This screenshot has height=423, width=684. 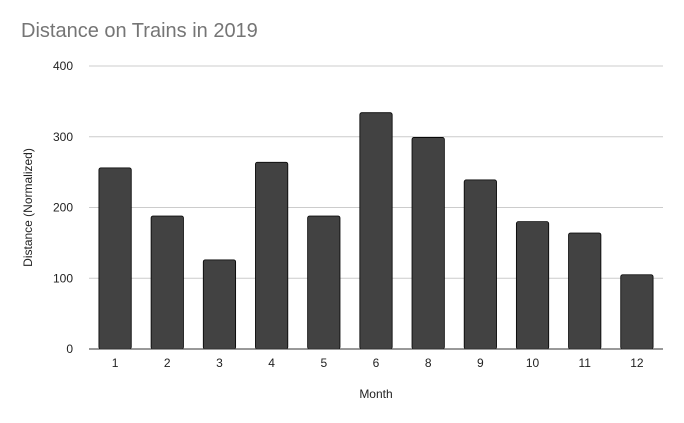 I want to click on x-tick-label: 8, so click(x=428, y=363).